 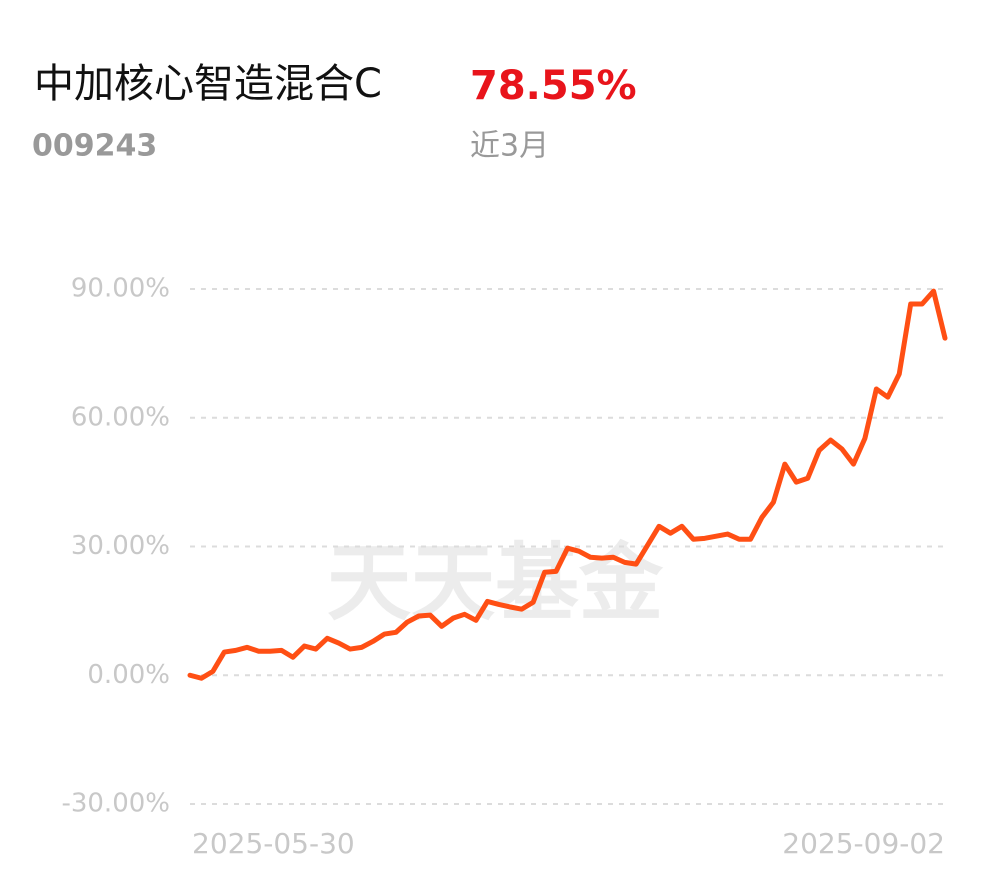 What do you see at coordinates (273, 843) in the screenshot?
I see `x-tick-label: 2025-05-30` at bounding box center [273, 843].